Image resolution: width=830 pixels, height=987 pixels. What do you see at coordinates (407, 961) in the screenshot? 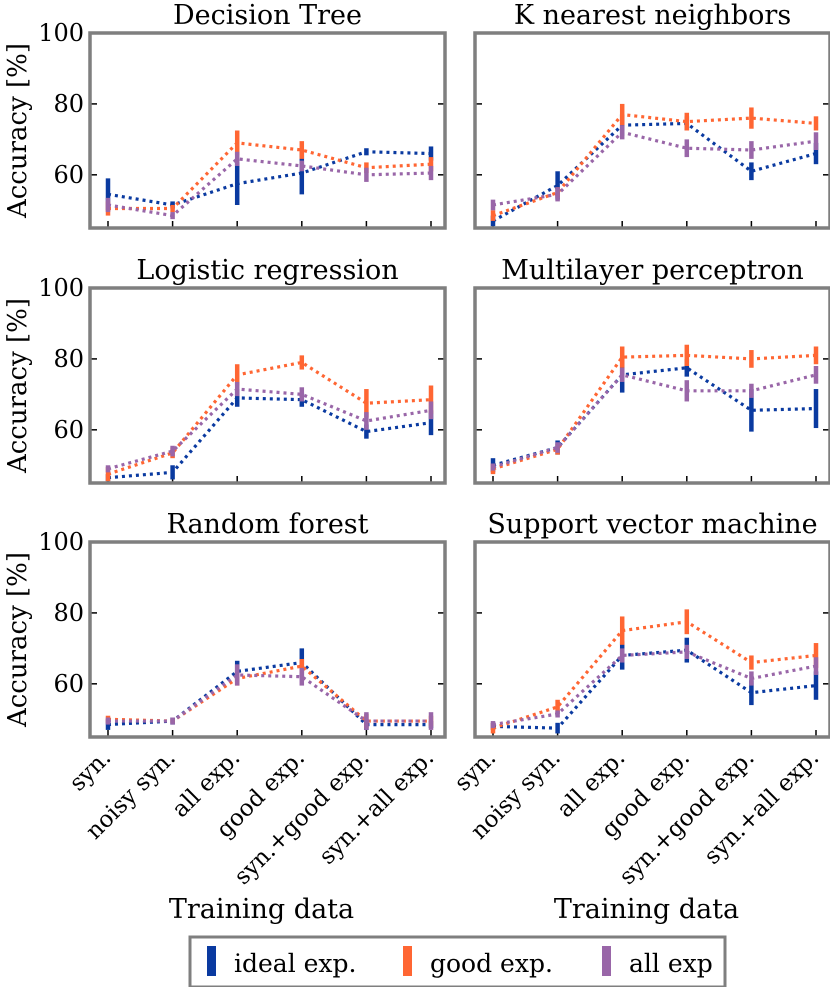
I see `legend-swatch-good` at bounding box center [407, 961].